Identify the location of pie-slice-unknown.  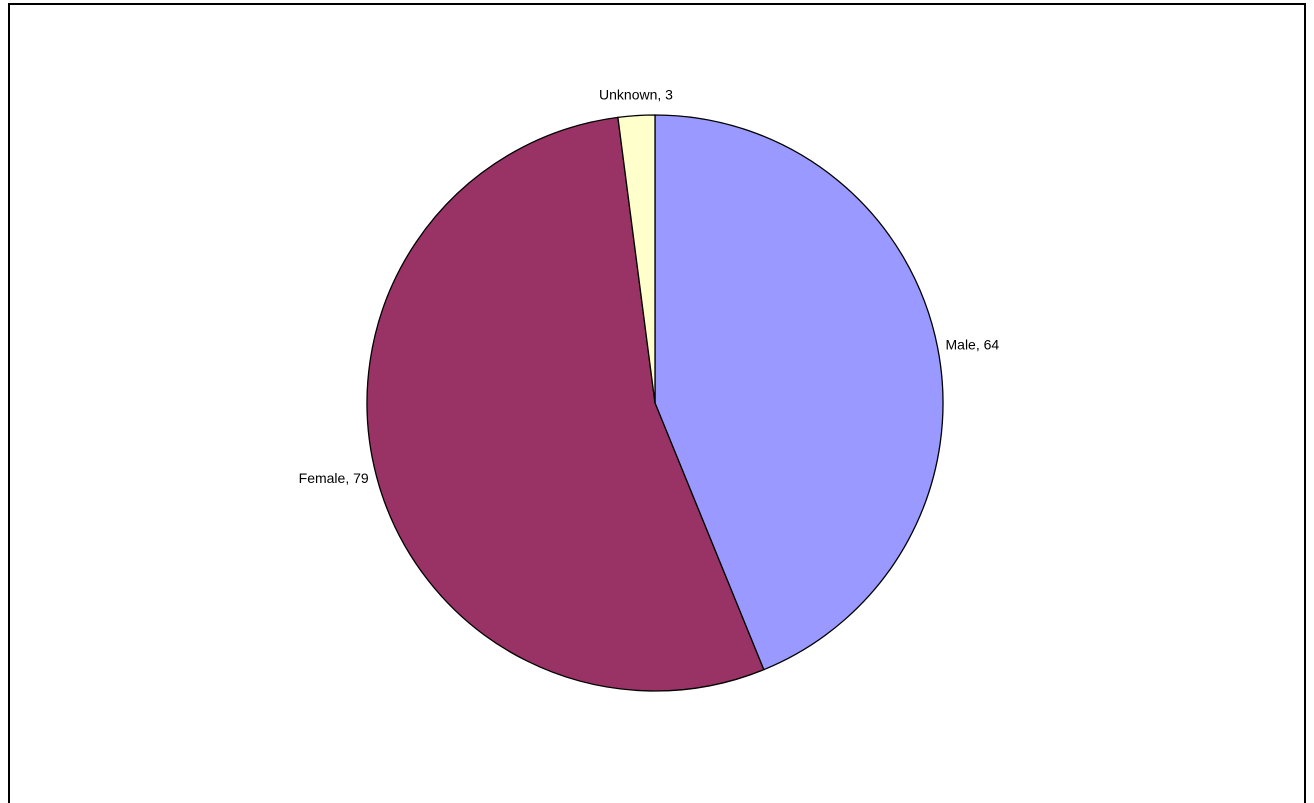
(636, 259).